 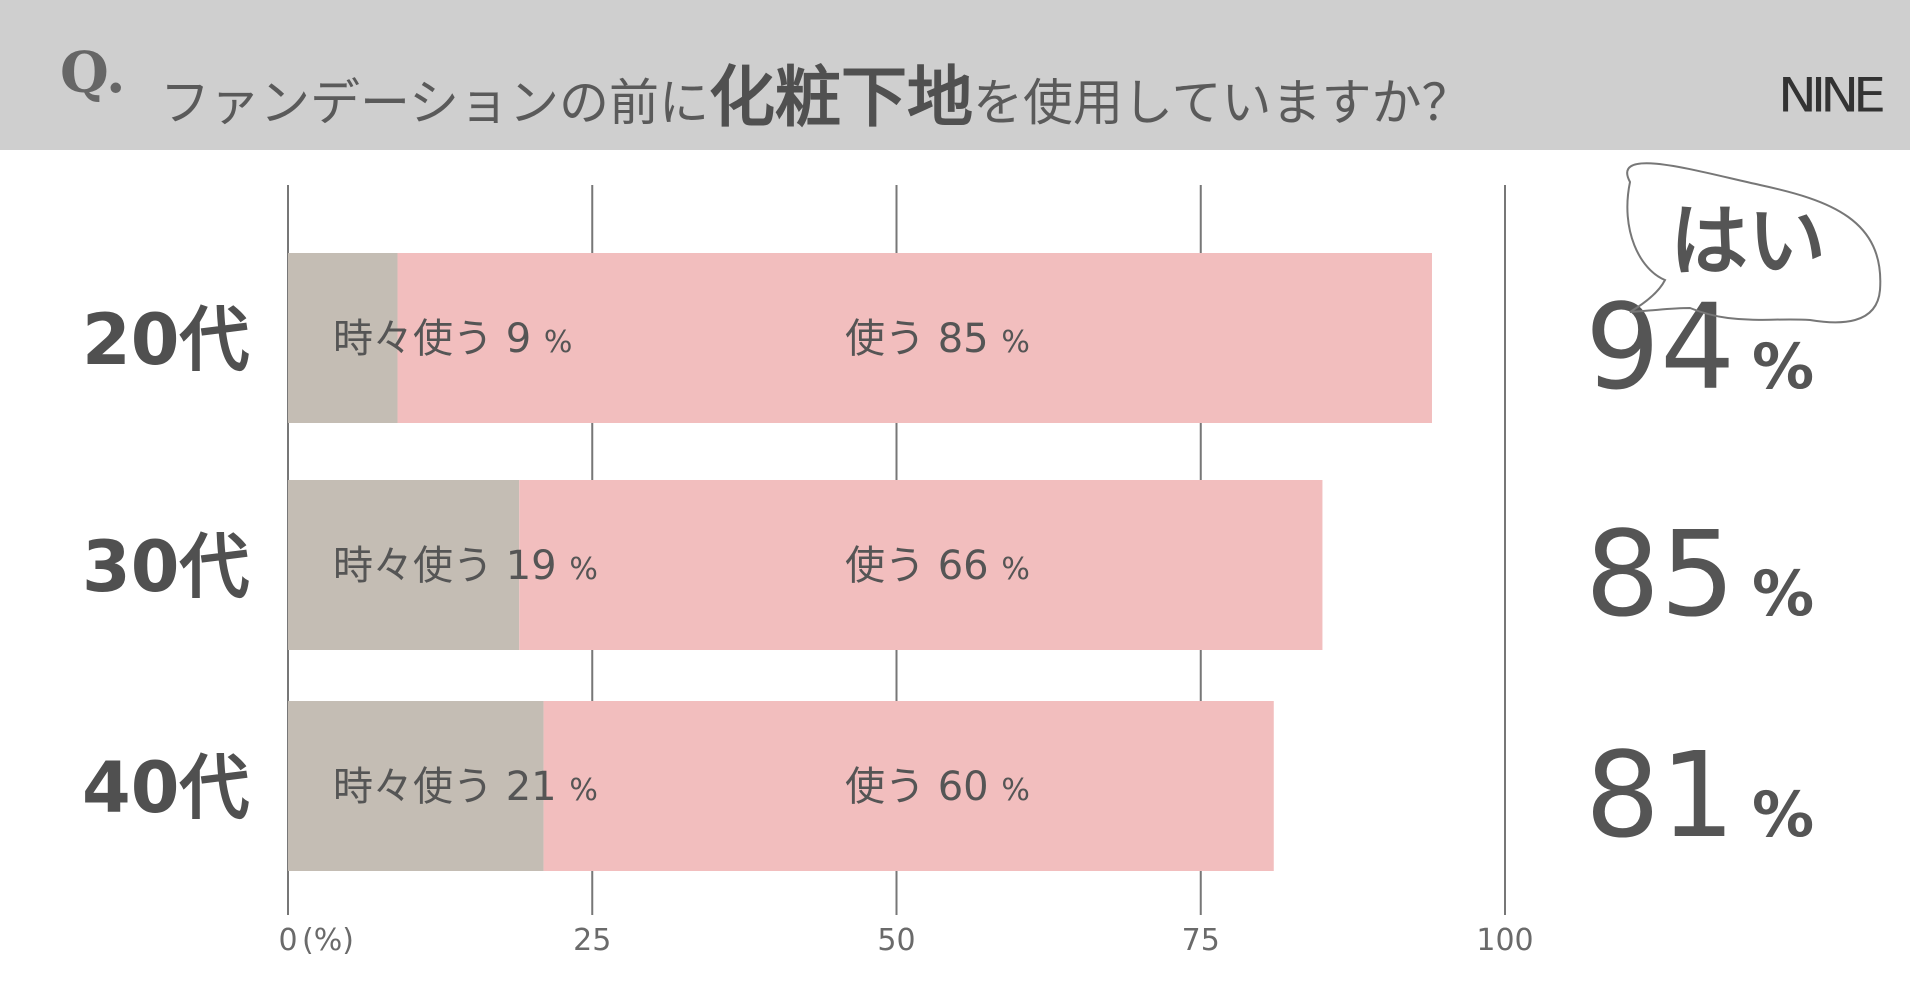 What do you see at coordinates (841, 97) in the screenshot?
I see `question-bold: 化粧下地` at bounding box center [841, 97].